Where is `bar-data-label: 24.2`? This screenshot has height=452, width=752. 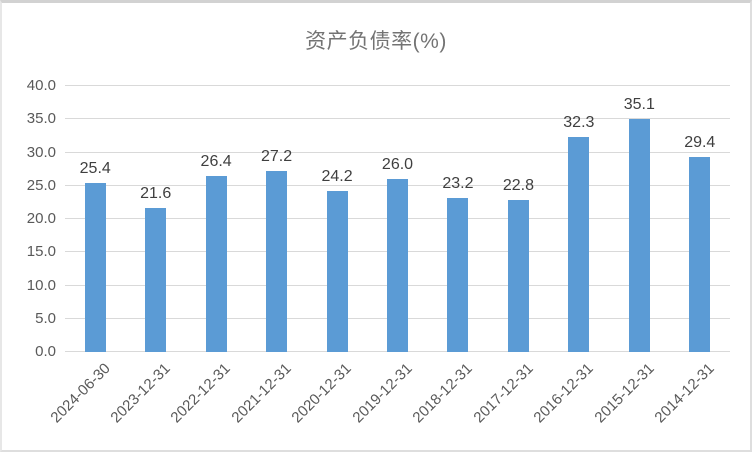
bar-data-label: 24.2 is located at coordinates (337, 177).